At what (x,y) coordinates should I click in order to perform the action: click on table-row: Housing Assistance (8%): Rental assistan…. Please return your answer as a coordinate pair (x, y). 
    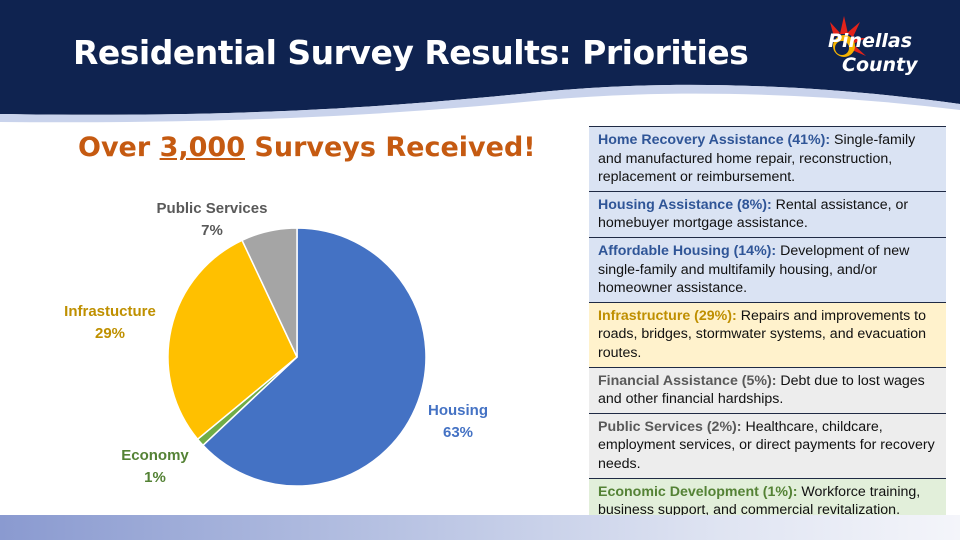
    Looking at the image, I should click on (767, 214).